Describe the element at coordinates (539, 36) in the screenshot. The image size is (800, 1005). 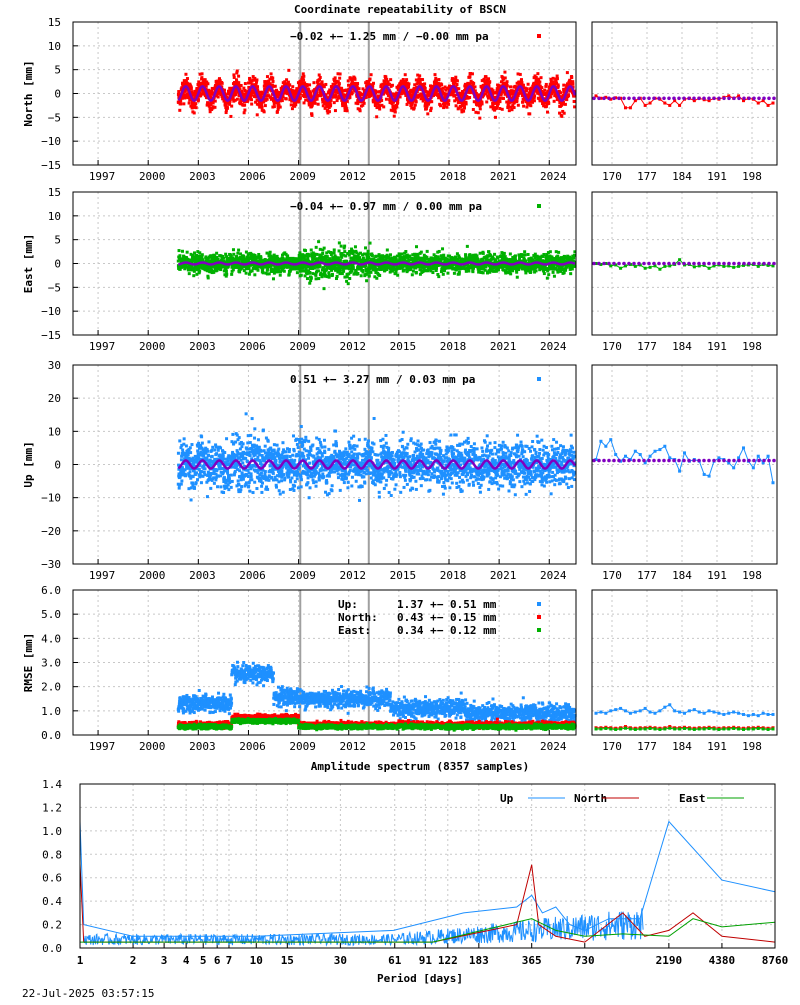
I see `trend-marker` at that location.